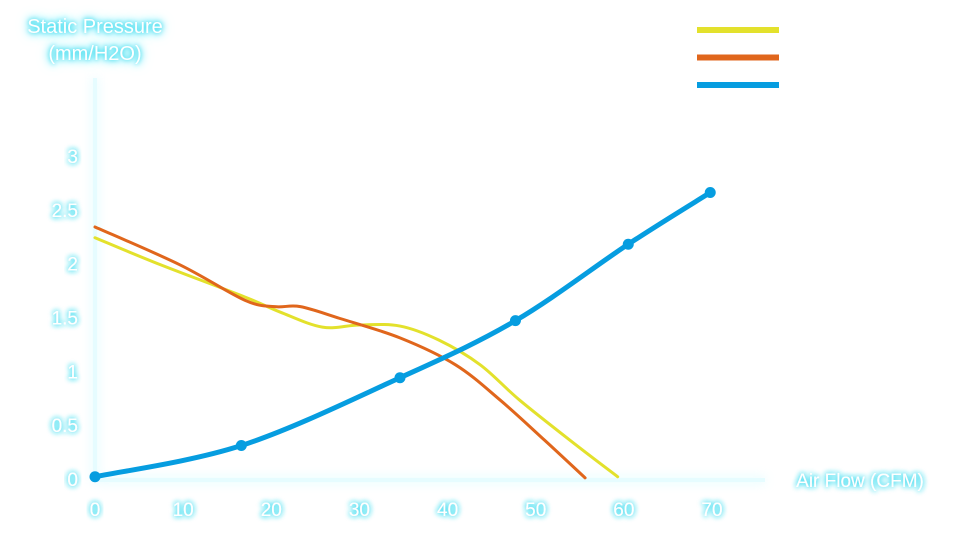  I want to click on x-tick-label: 0, so click(95, 510).